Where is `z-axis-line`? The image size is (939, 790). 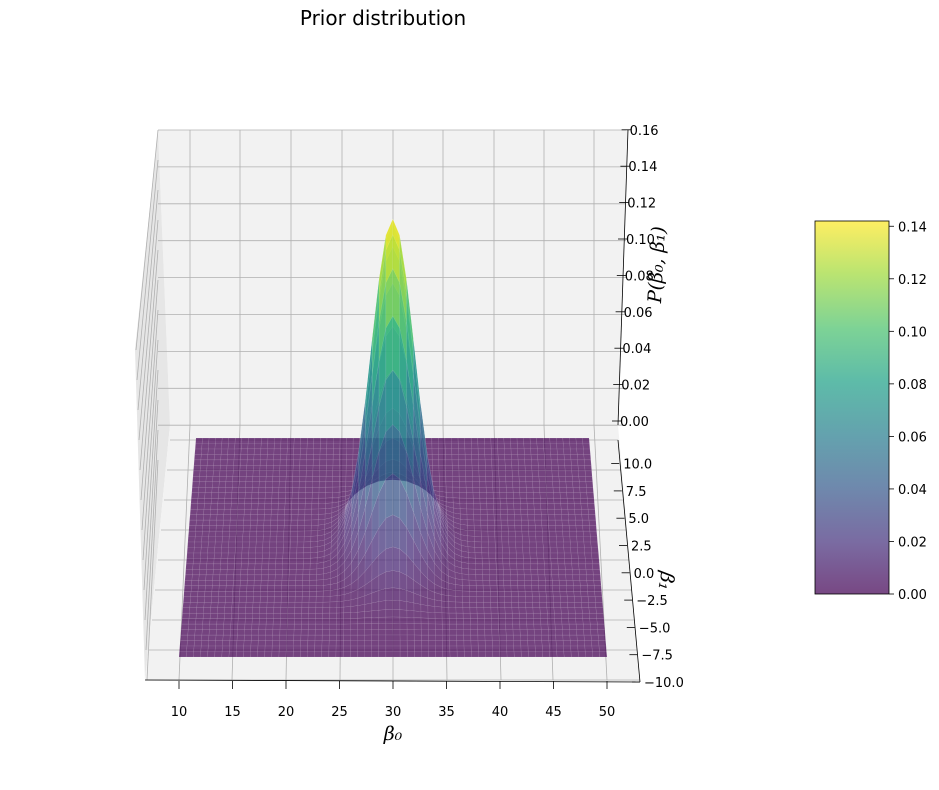
z-axis-line is located at coordinates (623, 277).